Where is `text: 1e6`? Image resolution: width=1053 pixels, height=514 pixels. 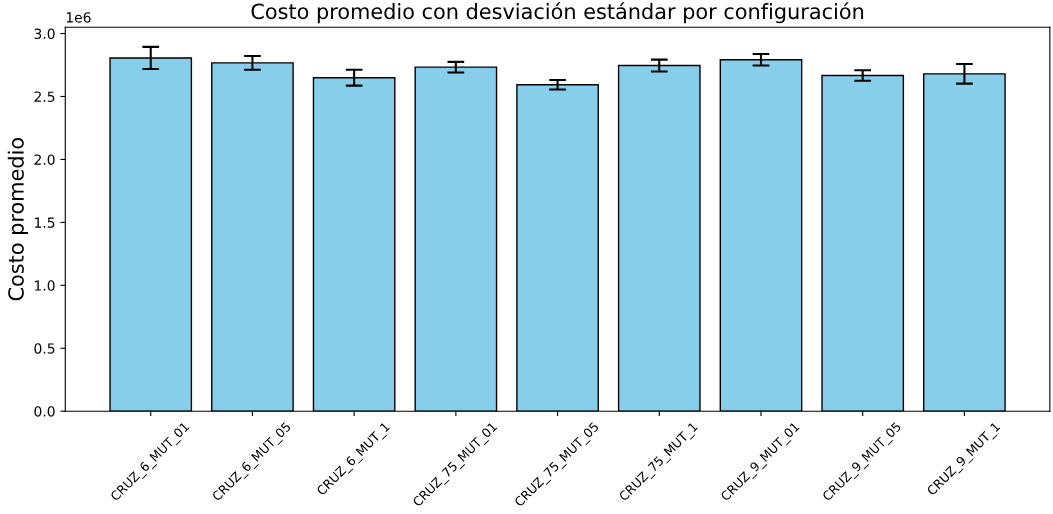
text: 1e6 is located at coordinates (78, 17).